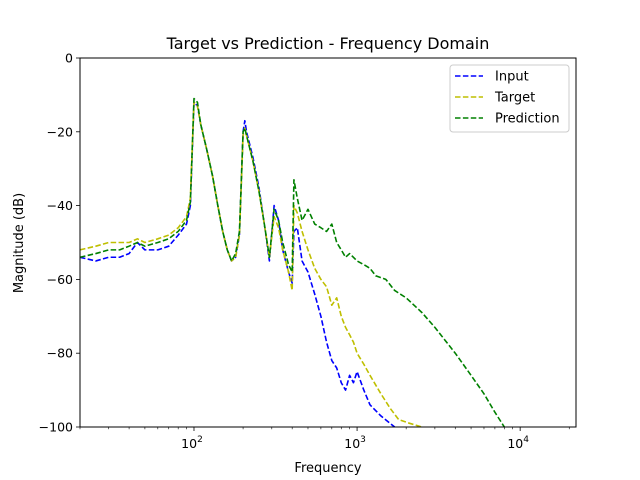  I want to click on y-tick-label: −40, so click(60, 205).